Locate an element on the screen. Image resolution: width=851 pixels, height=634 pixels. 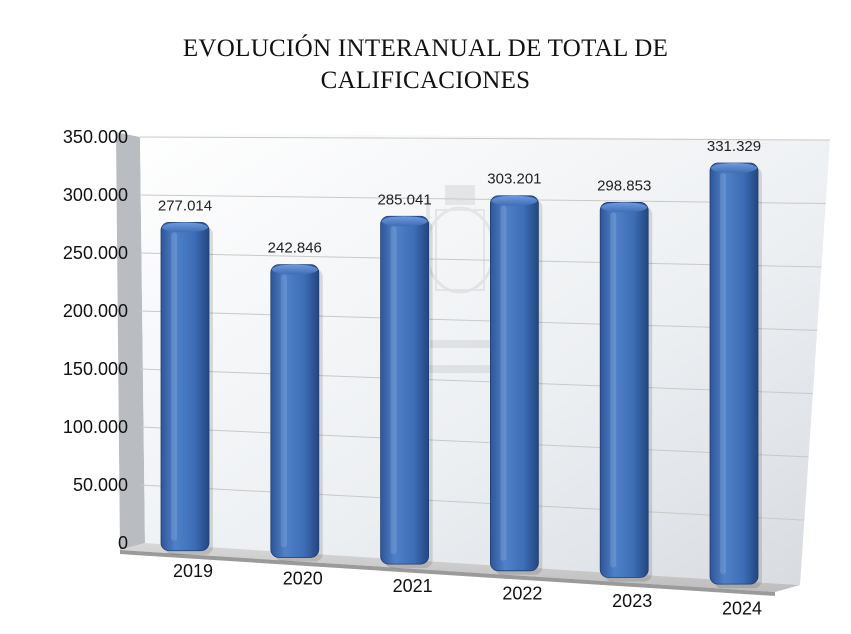
x-axis: 2019 2020 2021 2022 2023 2024 is located at coordinates (467, 590).